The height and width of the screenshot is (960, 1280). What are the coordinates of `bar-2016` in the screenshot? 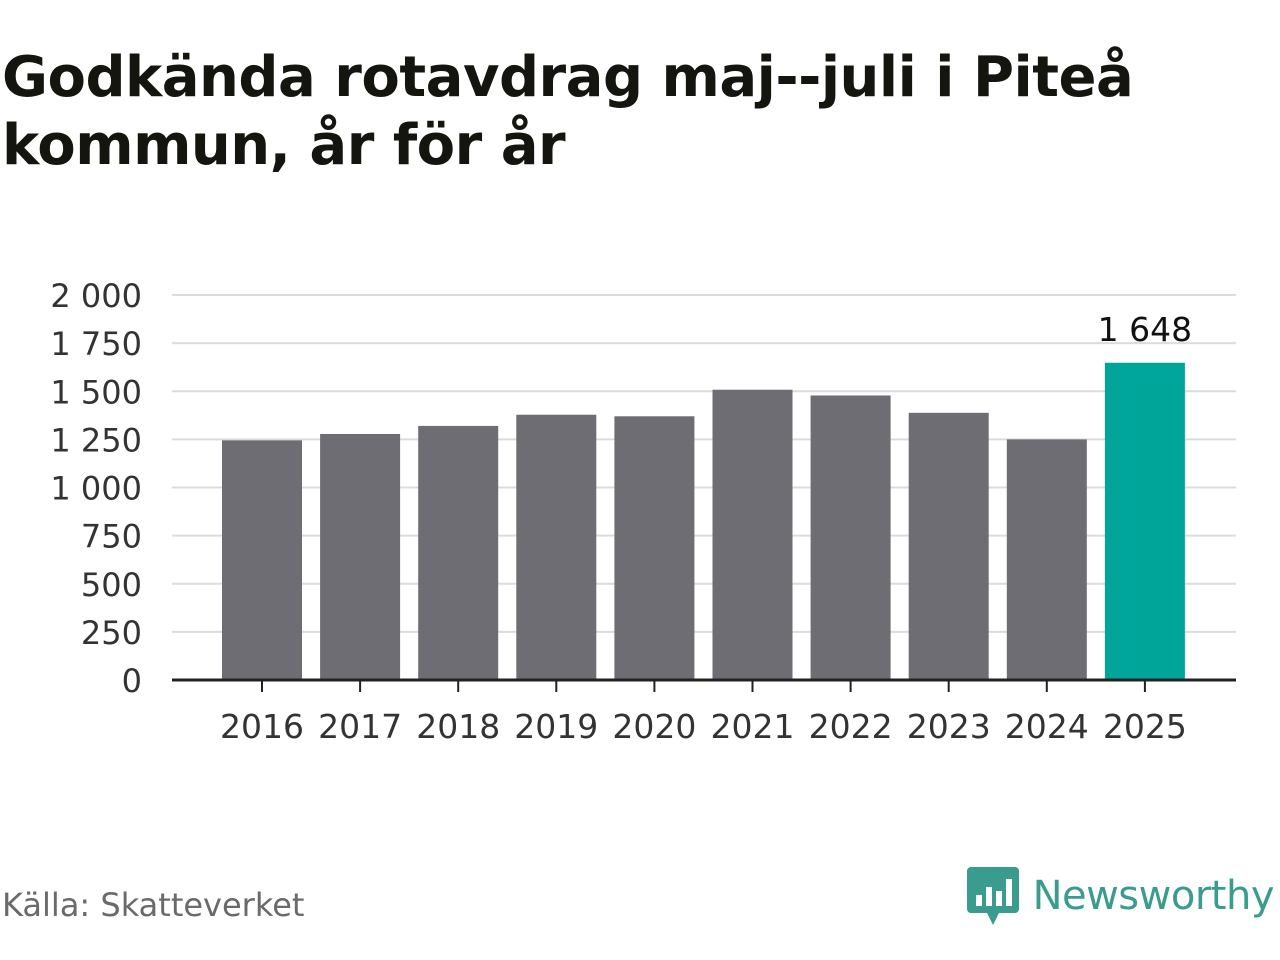 It's located at (262, 560).